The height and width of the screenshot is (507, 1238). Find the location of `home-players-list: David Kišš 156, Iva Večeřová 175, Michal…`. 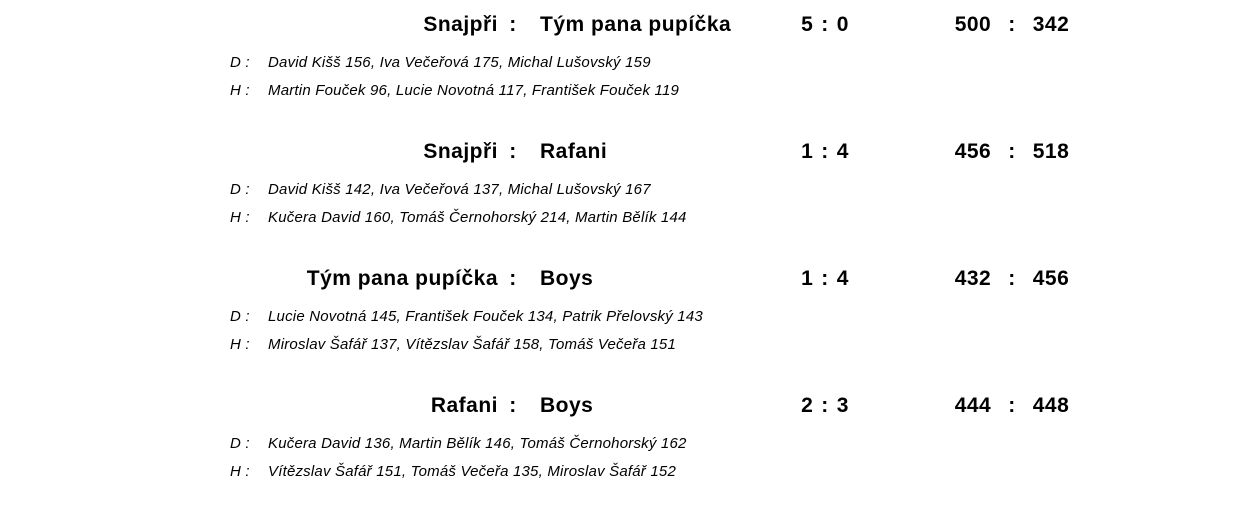

home-players-list: David Kišš 156, Iva Večeřová 175, Michal… is located at coordinates (459, 62).